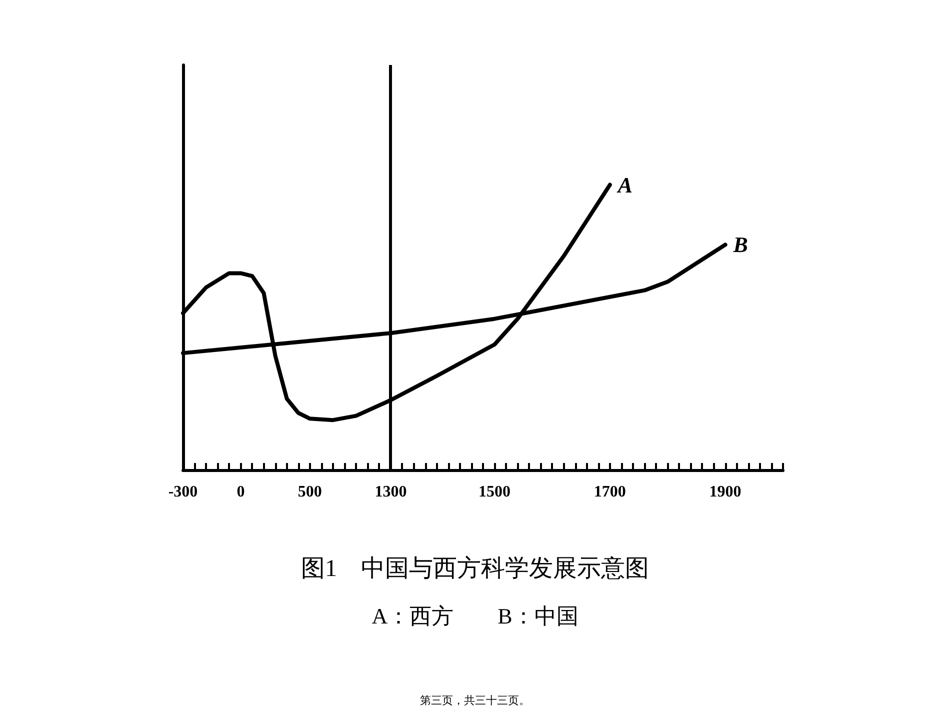  I want to click on x-tick-label: 1500, so click(494, 492).